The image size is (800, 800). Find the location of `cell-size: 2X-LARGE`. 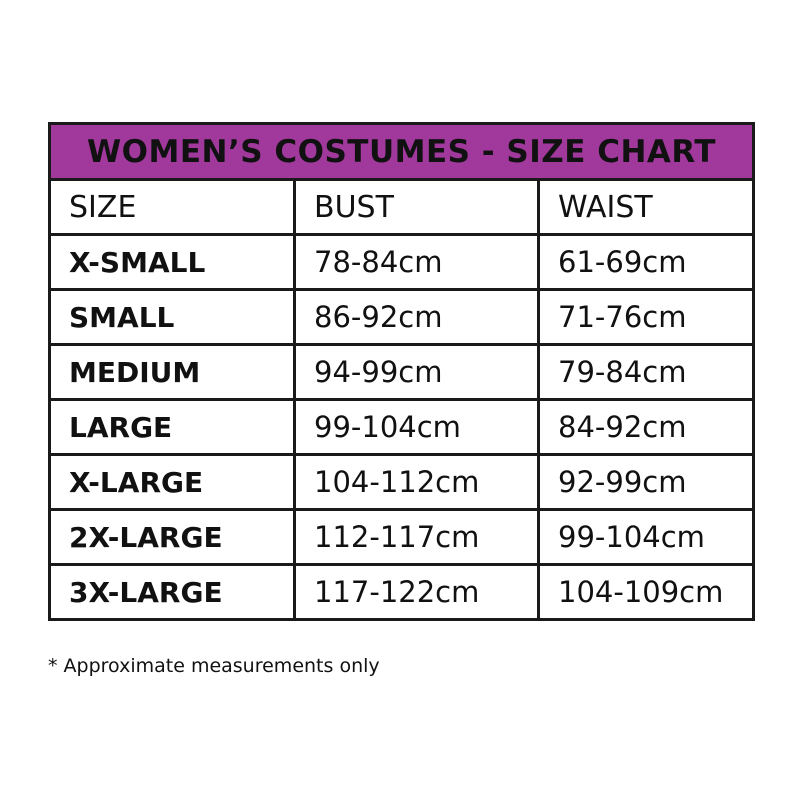

cell-size: 2X-LARGE is located at coordinates (172, 537).